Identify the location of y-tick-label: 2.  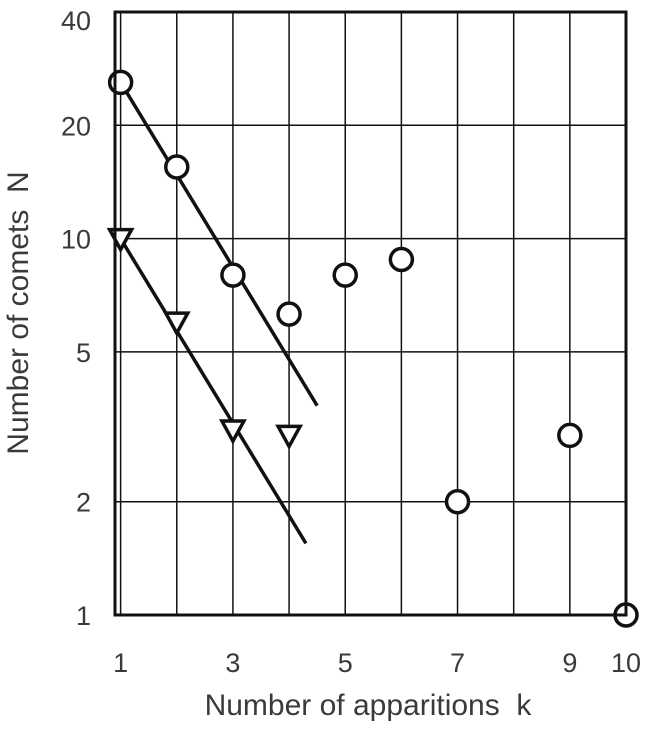
(83, 503).